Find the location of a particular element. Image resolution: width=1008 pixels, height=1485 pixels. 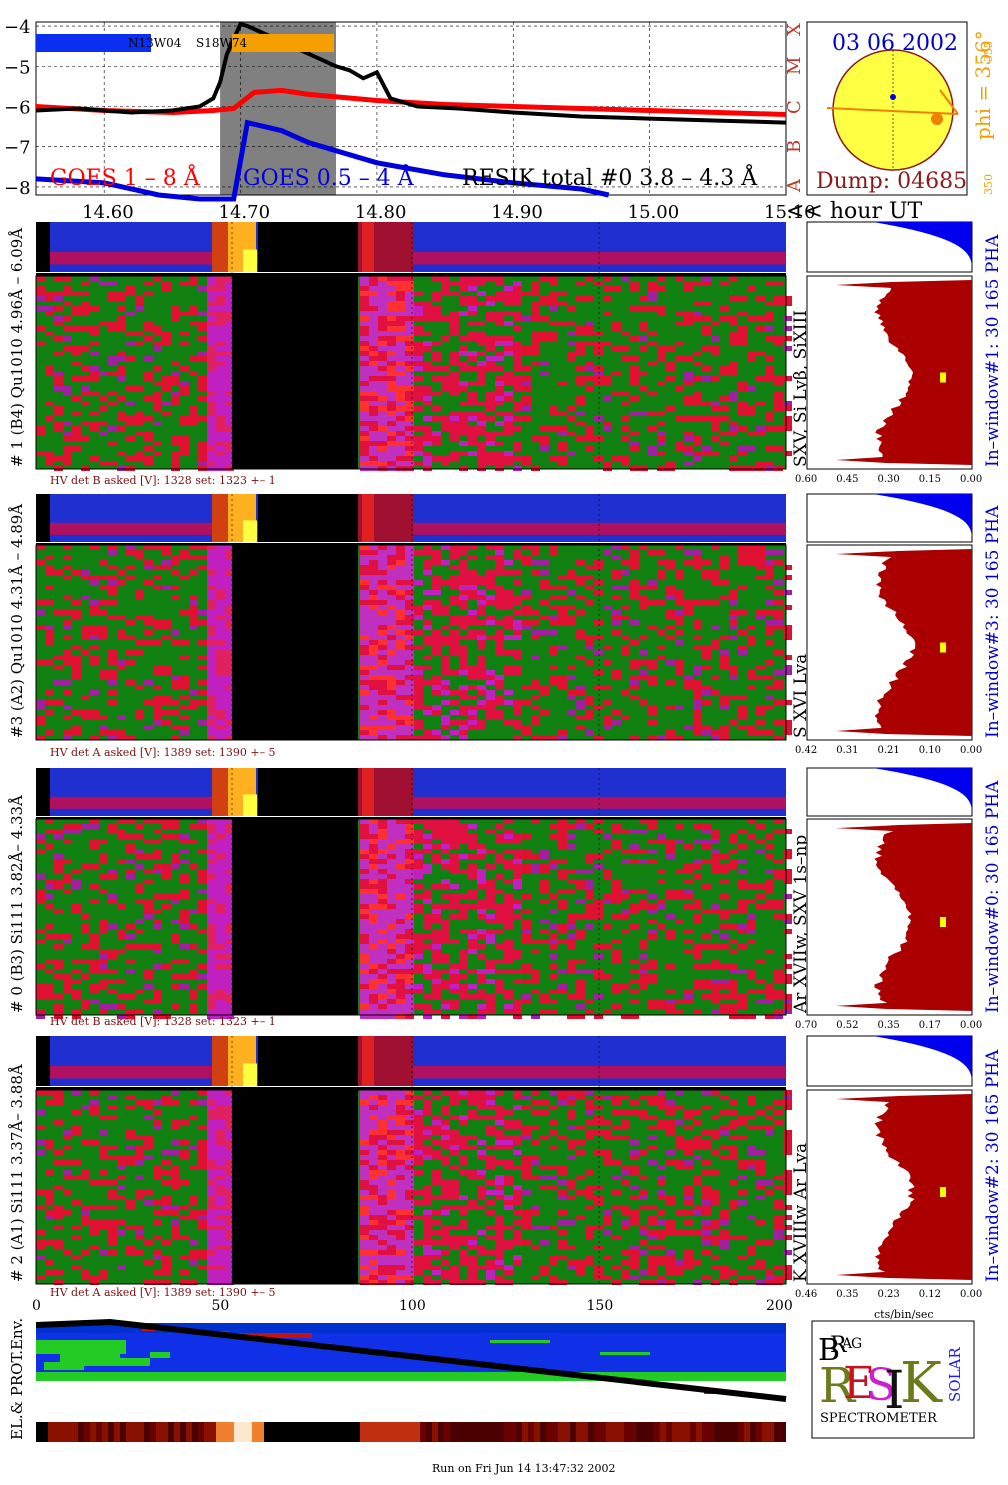

active-region-2-label: S18W74 is located at coordinates (221, 43).